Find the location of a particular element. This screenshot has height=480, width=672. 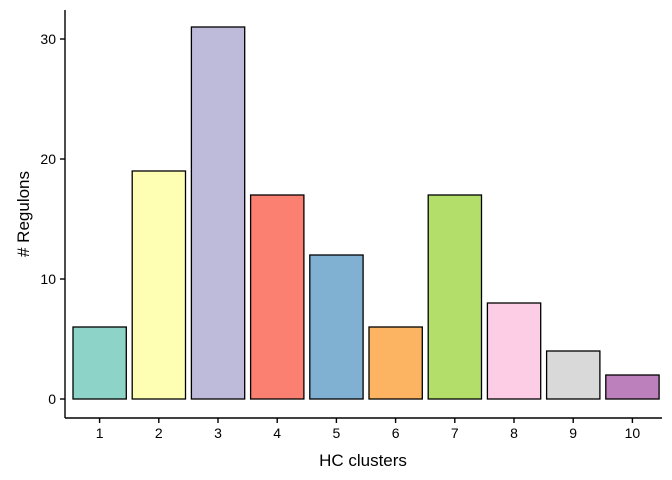

x-tick-label: 4 is located at coordinates (277, 433).